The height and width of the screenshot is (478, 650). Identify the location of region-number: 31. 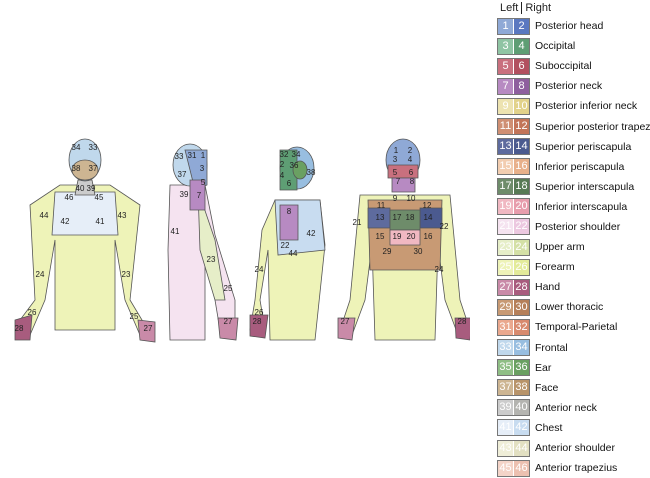
(192, 155).